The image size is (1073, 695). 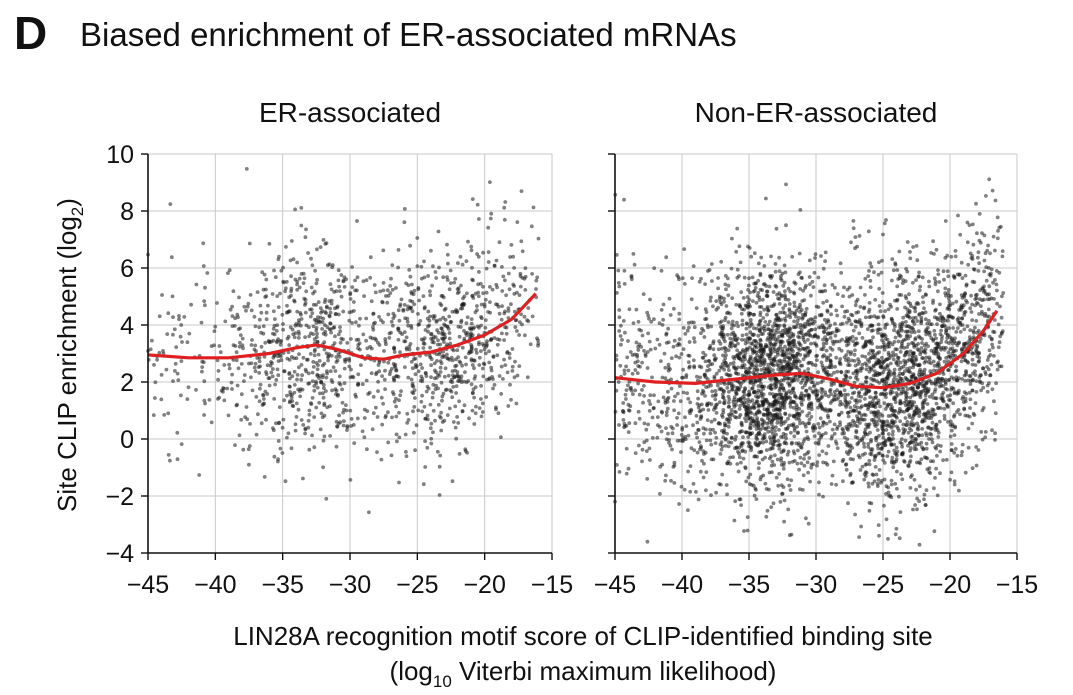 I want to click on panel-letter: D, so click(x=31, y=33).